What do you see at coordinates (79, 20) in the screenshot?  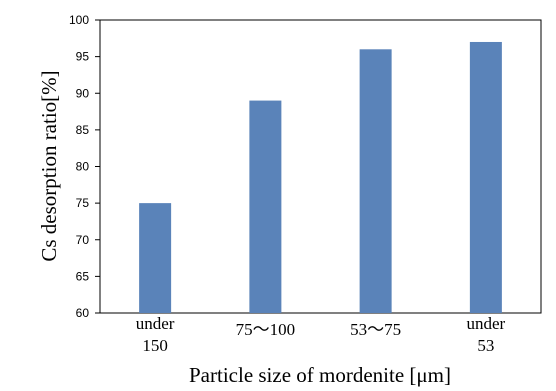 I see `y-tick-label: 100` at bounding box center [79, 20].